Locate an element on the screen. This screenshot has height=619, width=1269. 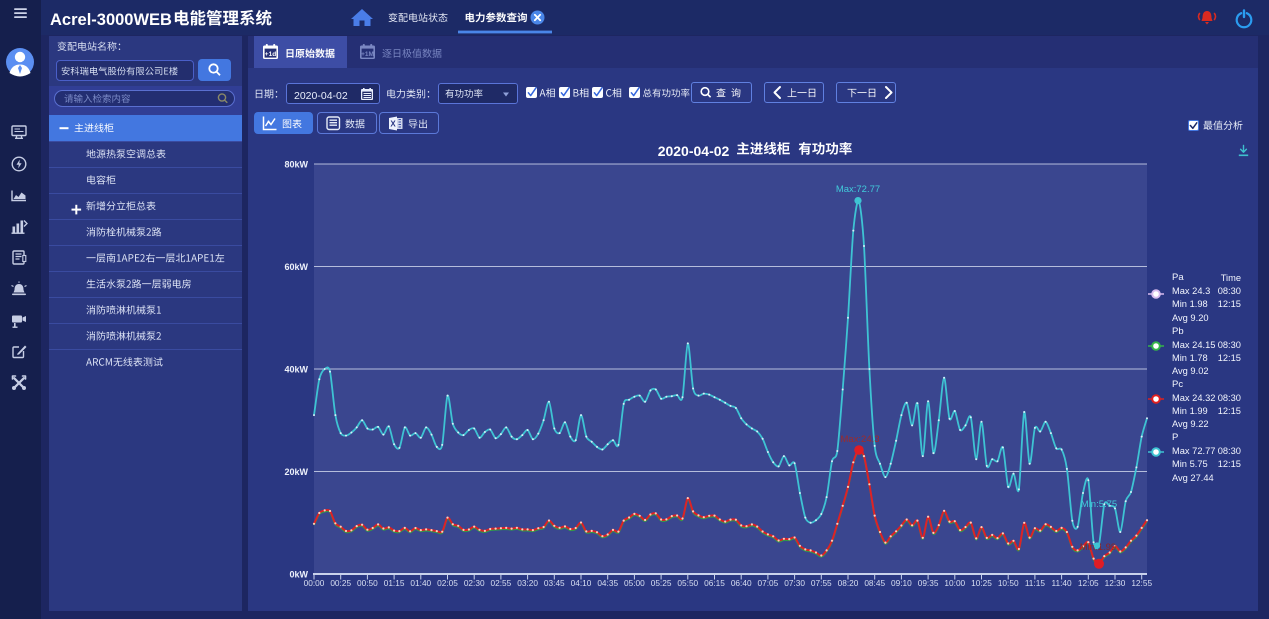
svg-text: 00:25 is located at coordinates (340, 583).